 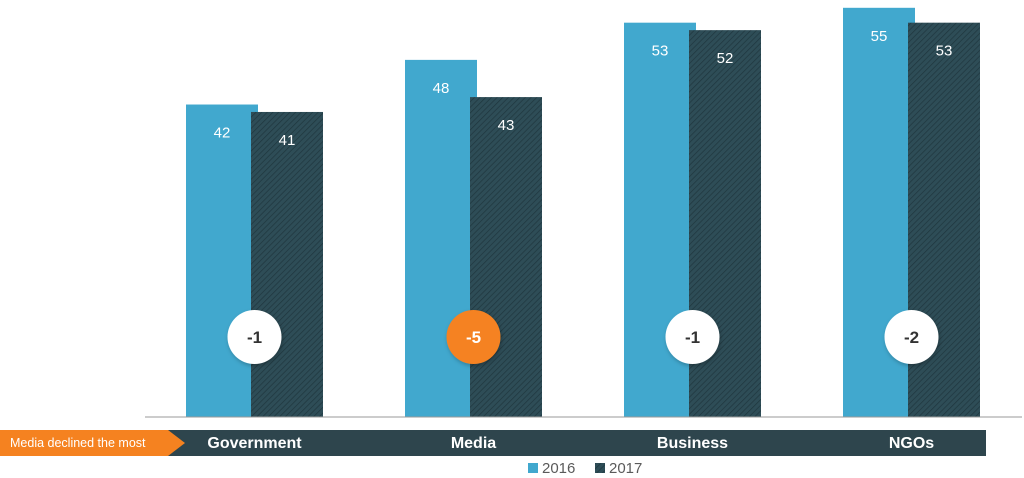 I want to click on callout-arrow: Media declined the most, so click(x=92, y=443).